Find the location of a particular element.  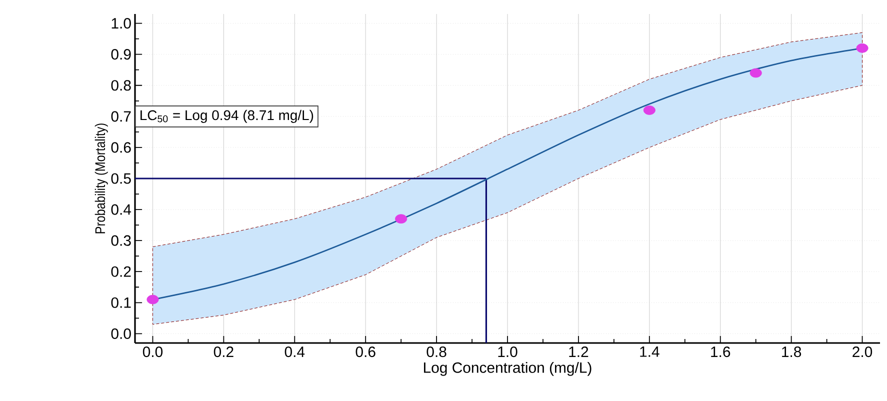

y-tick-label: 0.0 is located at coordinates (121, 333).